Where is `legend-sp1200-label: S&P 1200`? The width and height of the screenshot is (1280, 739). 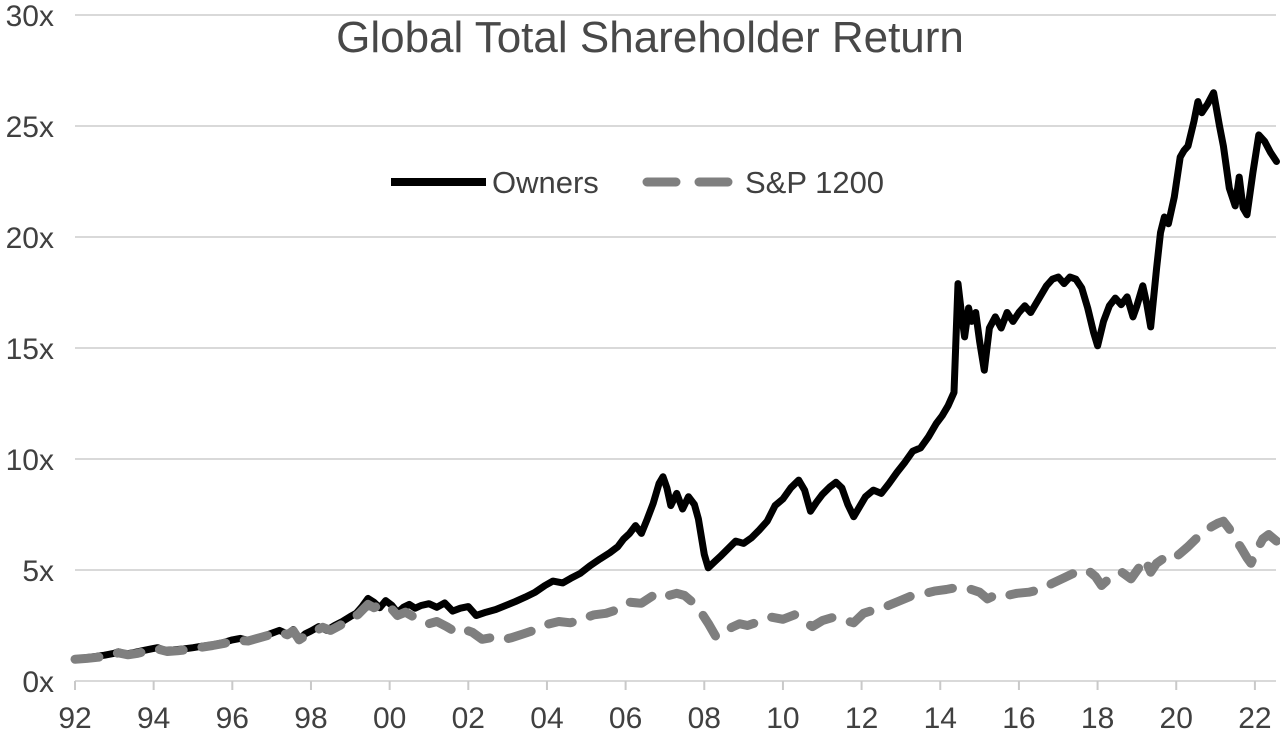 legend-sp1200-label: S&P 1200 is located at coordinates (814, 182).